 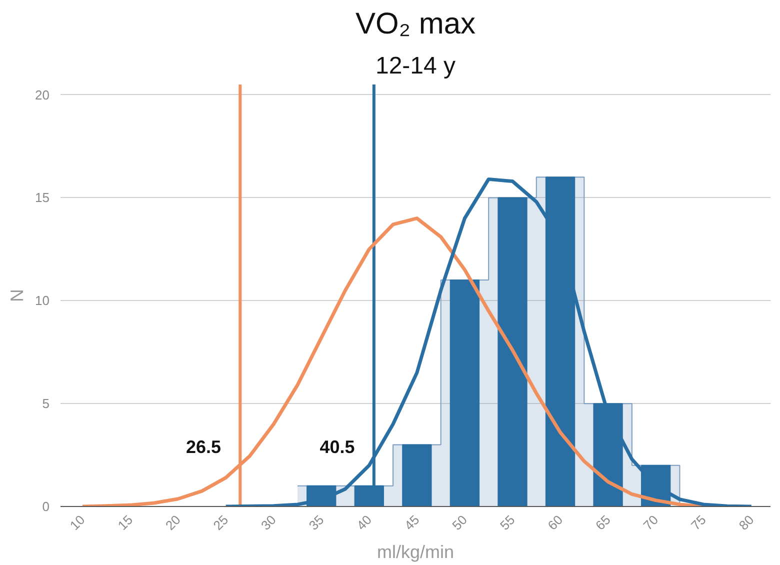 I want to click on x-tick-label: 35, so click(x=316, y=523).